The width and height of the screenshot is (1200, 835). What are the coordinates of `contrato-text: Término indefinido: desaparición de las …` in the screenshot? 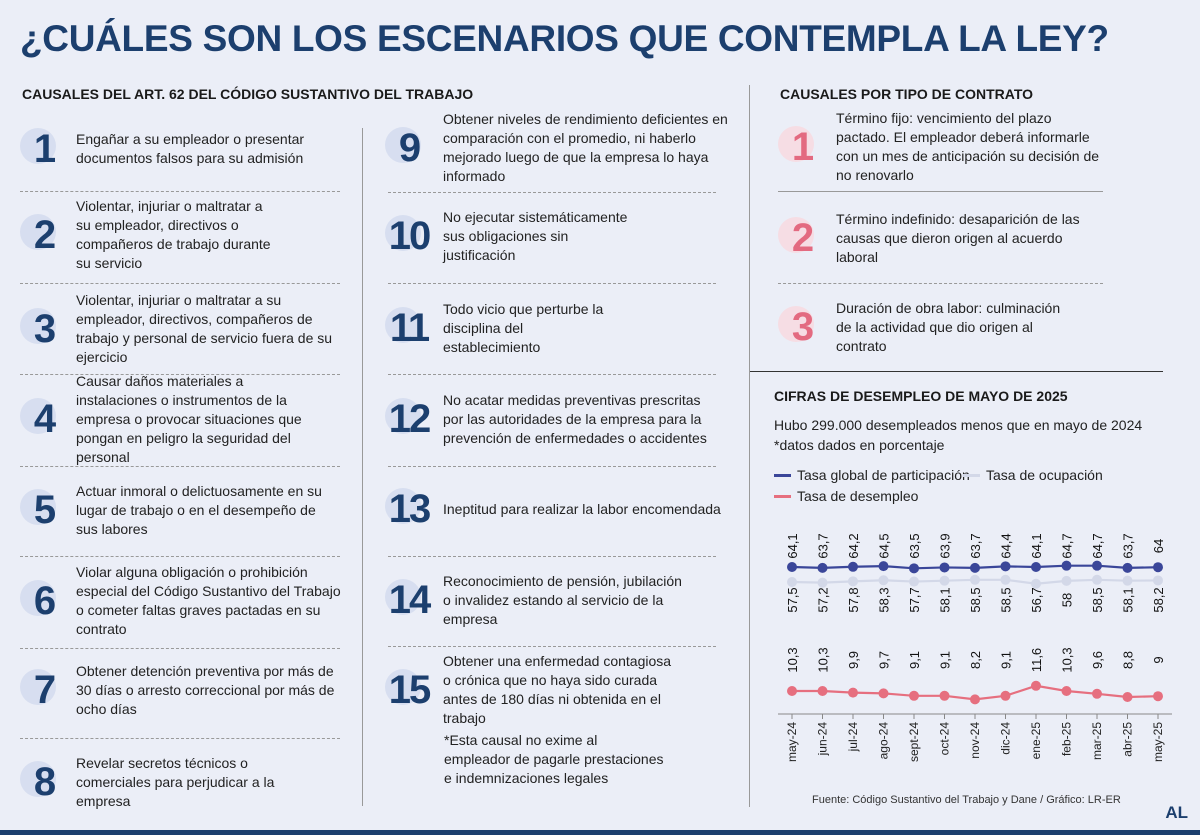 It's located at (958, 237).